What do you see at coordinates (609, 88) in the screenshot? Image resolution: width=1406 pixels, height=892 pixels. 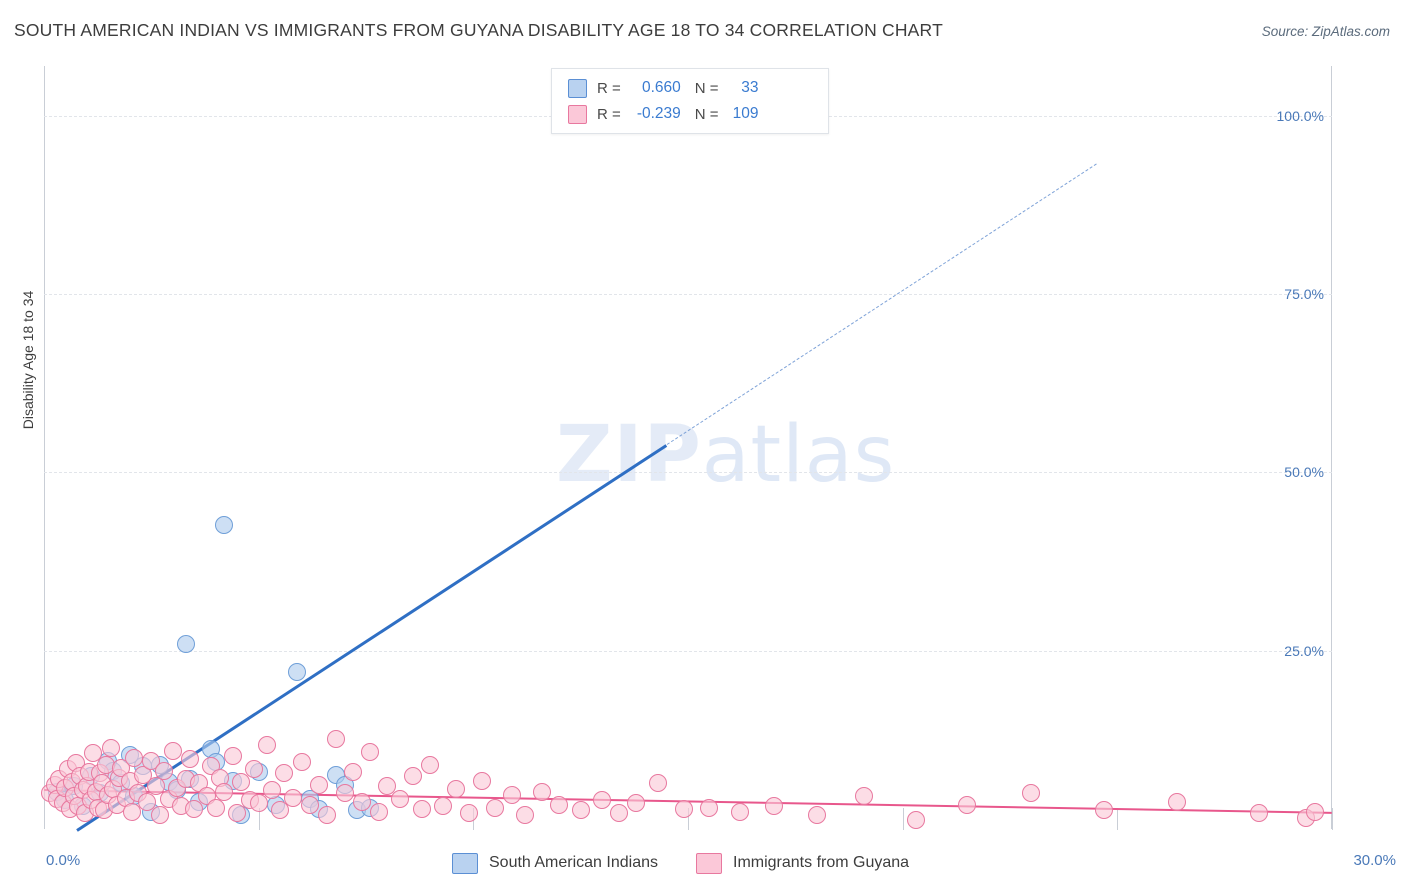 I see `stats-r-label-1: R =` at bounding box center [609, 88].